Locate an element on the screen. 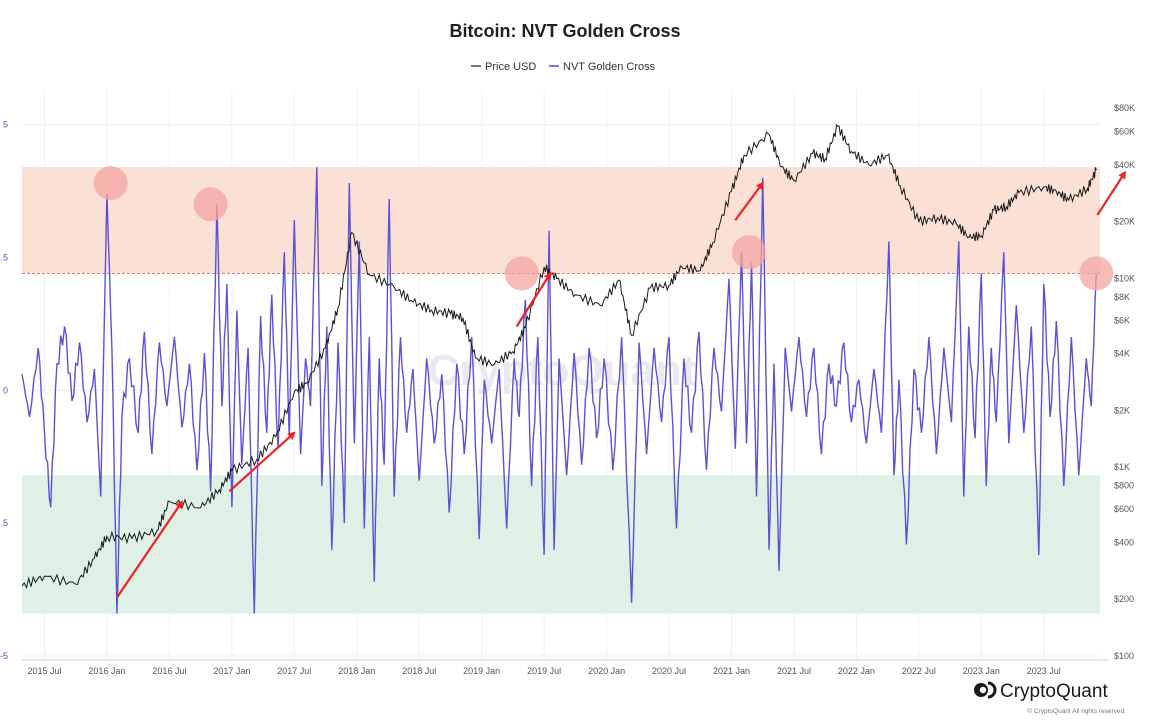  y-axis-left: 5 2.5 0 -2.5 -5 is located at coordinates (4, 390).